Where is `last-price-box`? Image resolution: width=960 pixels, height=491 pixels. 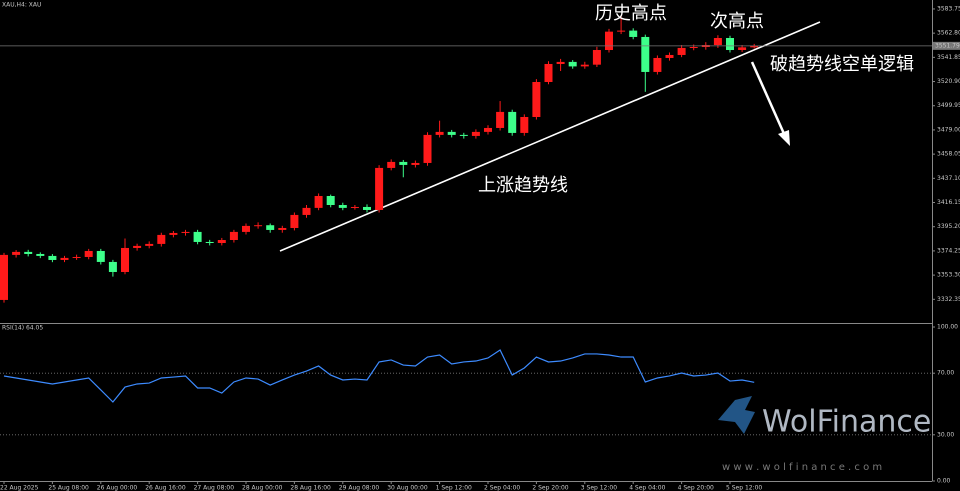 last-price-box is located at coordinates (946, 45).